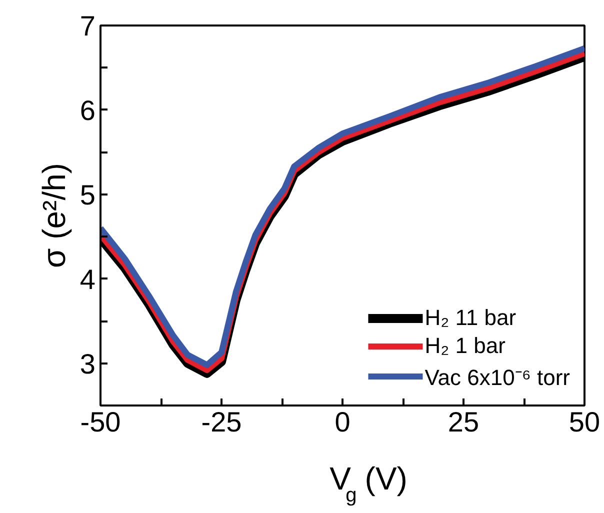 Image resolution: width=604 pixels, height=513 pixels. I want to click on x-tick-label: 0, so click(342, 422).